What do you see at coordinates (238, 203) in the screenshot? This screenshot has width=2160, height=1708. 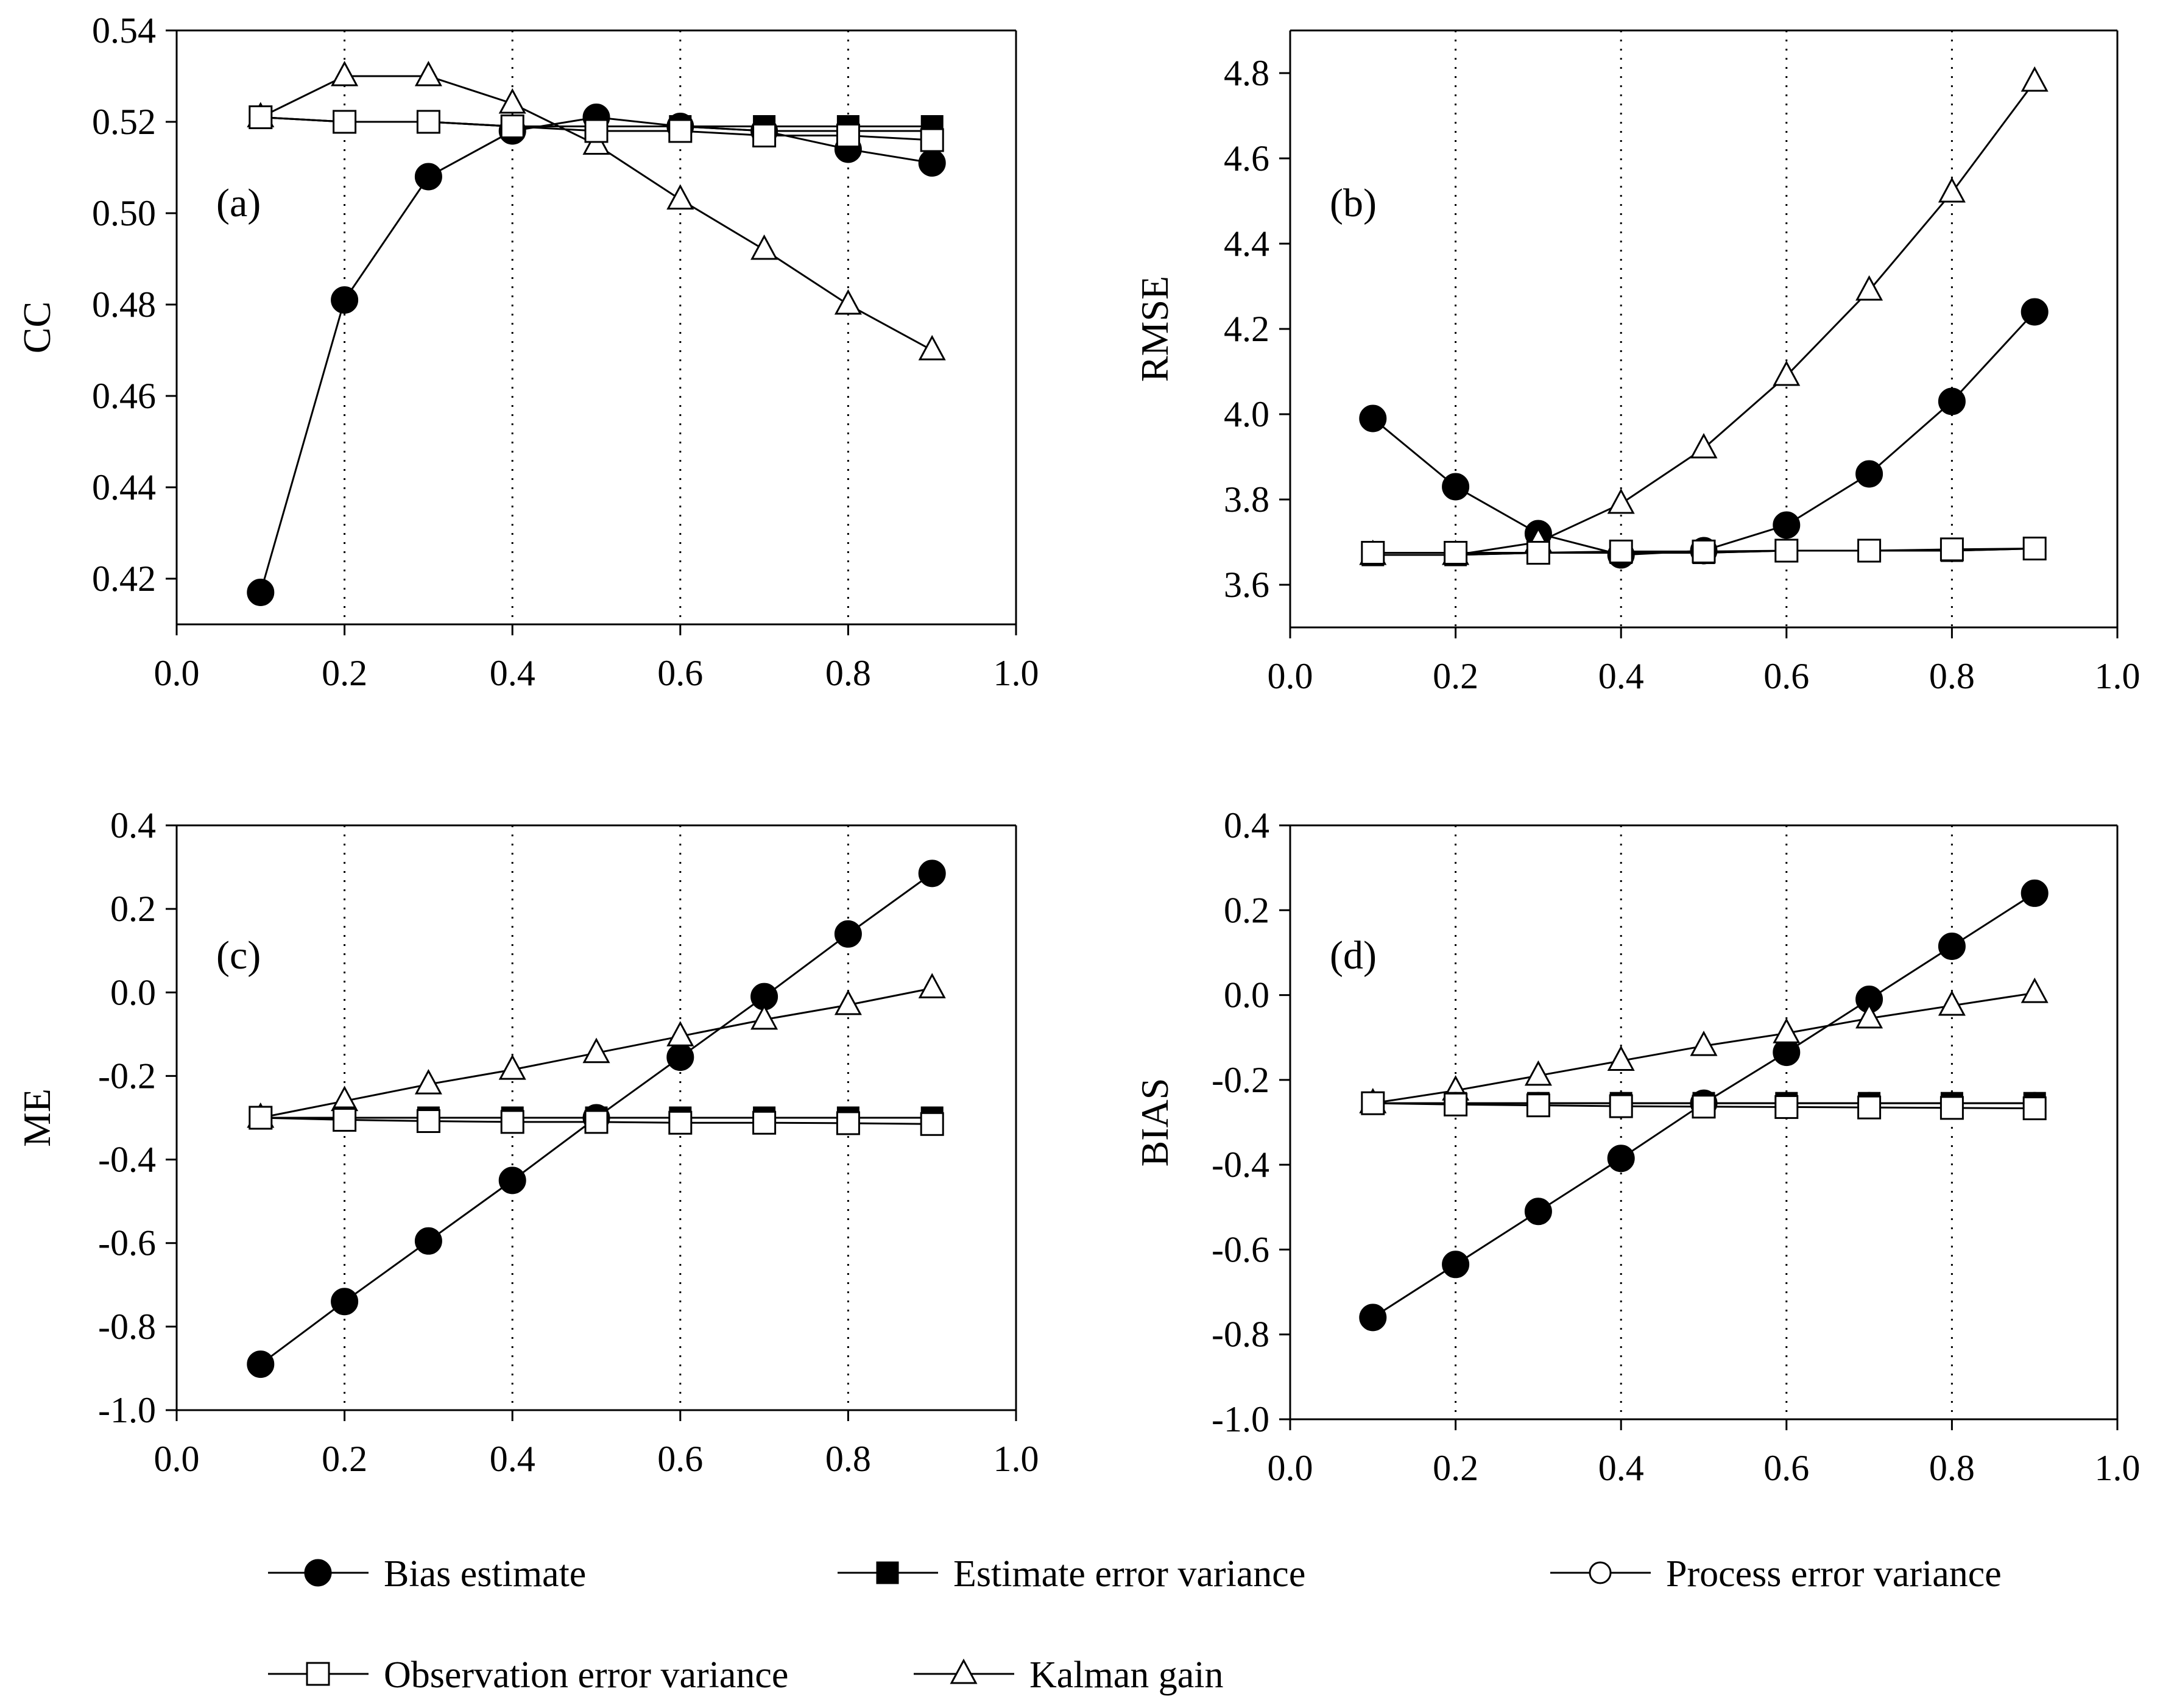 I see `panel-tag: (a)` at bounding box center [238, 203].